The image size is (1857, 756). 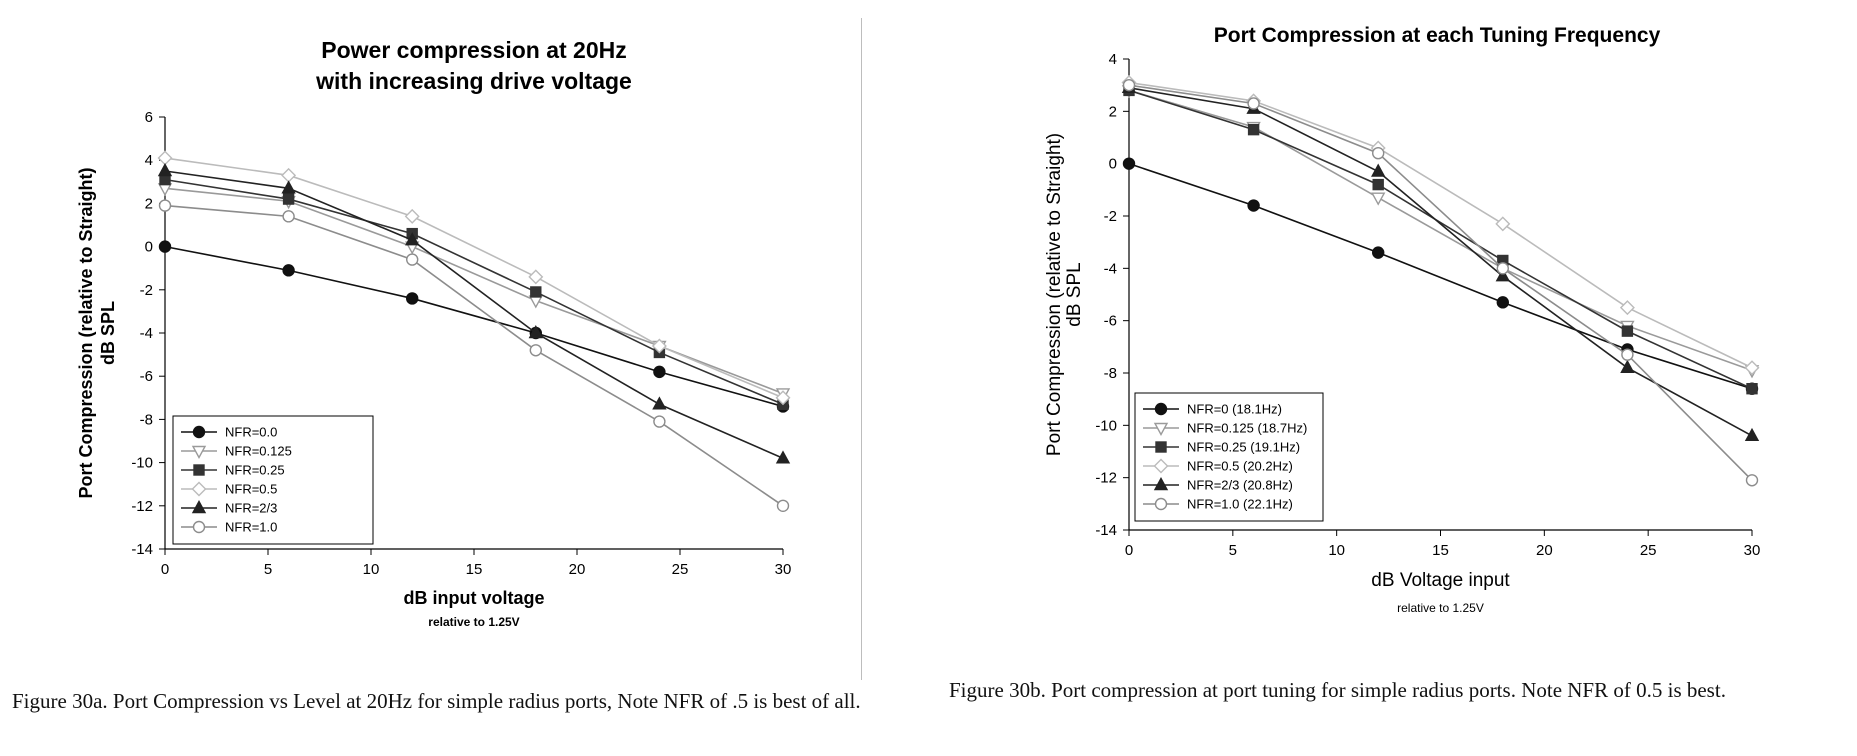 I want to click on legend-label: NFR=0.25 (19.1Hz), so click(x=1243, y=447).